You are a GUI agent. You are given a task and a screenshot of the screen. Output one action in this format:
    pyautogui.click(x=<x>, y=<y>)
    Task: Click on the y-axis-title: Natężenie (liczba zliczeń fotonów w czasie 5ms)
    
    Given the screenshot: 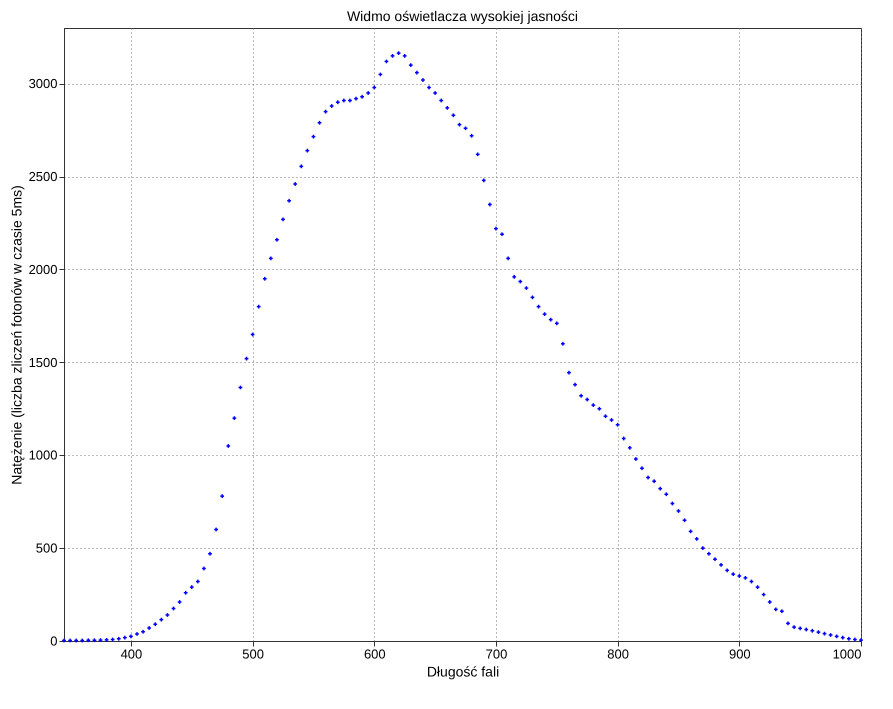 What is the action you would take?
    pyautogui.click(x=16, y=335)
    